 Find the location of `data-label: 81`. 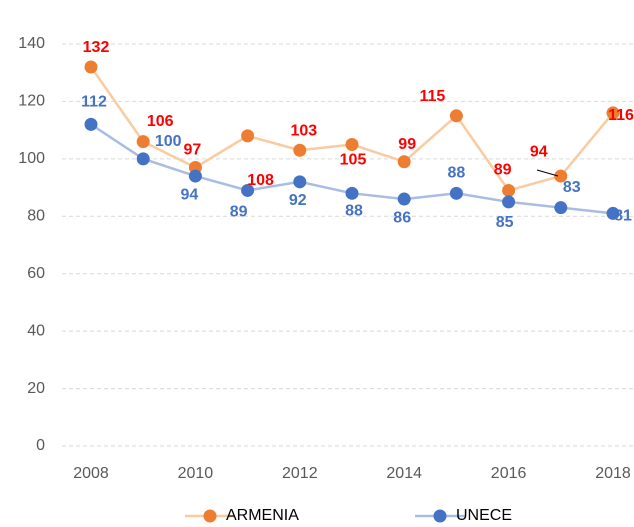

data-label: 81 is located at coordinates (623, 216).